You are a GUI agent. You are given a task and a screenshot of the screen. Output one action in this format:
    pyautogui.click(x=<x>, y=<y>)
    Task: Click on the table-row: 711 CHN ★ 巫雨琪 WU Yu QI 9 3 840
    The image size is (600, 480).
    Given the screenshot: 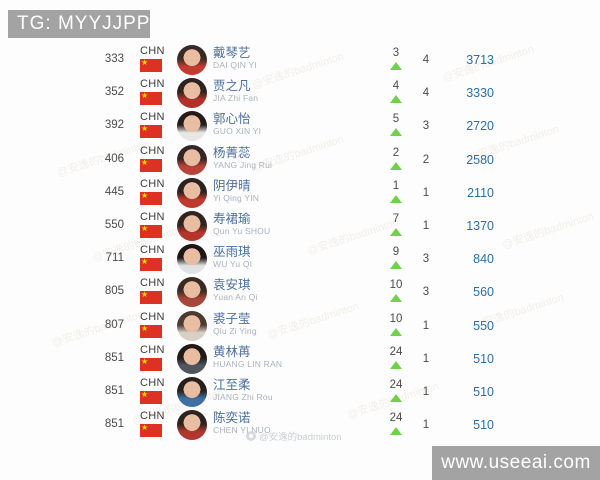 What is the action you would take?
    pyautogui.click(x=300, y=259)
    